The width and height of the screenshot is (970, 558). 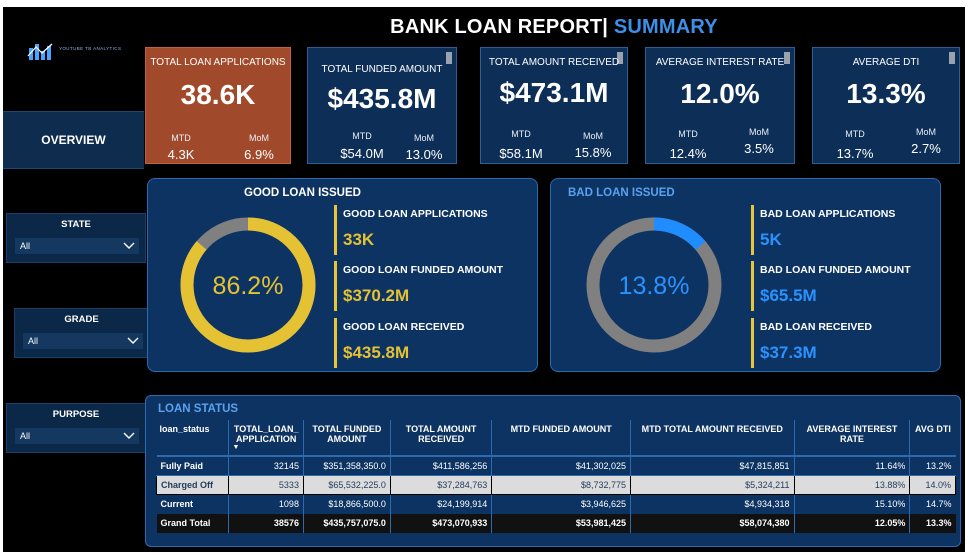 What do you see at coordinates (418, 286) in the screenshot?
I see `good-loan-metric-funded: GOOD LOAN FUNDED AMOUNT $370.2M` at bounding box center [418, 286].